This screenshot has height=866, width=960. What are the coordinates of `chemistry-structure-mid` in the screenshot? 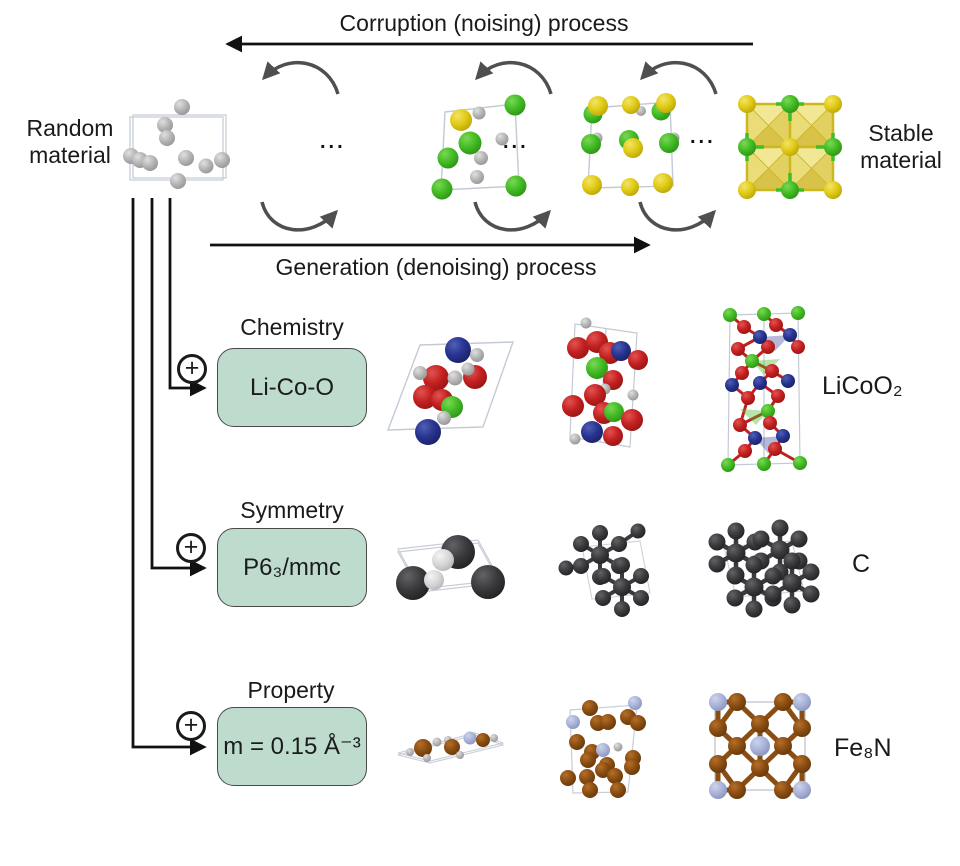 It's located at (605, 382).